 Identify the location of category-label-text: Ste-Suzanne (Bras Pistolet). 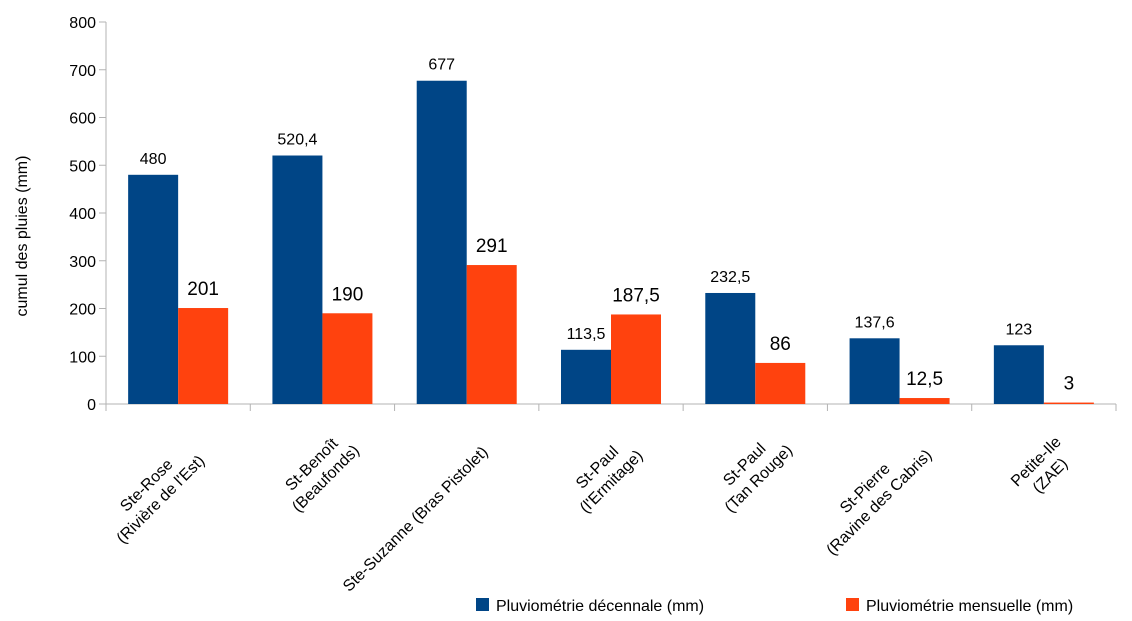
(416, 520).